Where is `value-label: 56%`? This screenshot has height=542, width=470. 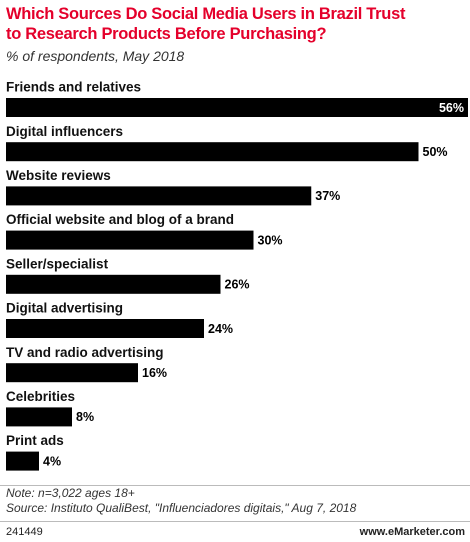
value-label: 56% is located at coordinates (451, 108).